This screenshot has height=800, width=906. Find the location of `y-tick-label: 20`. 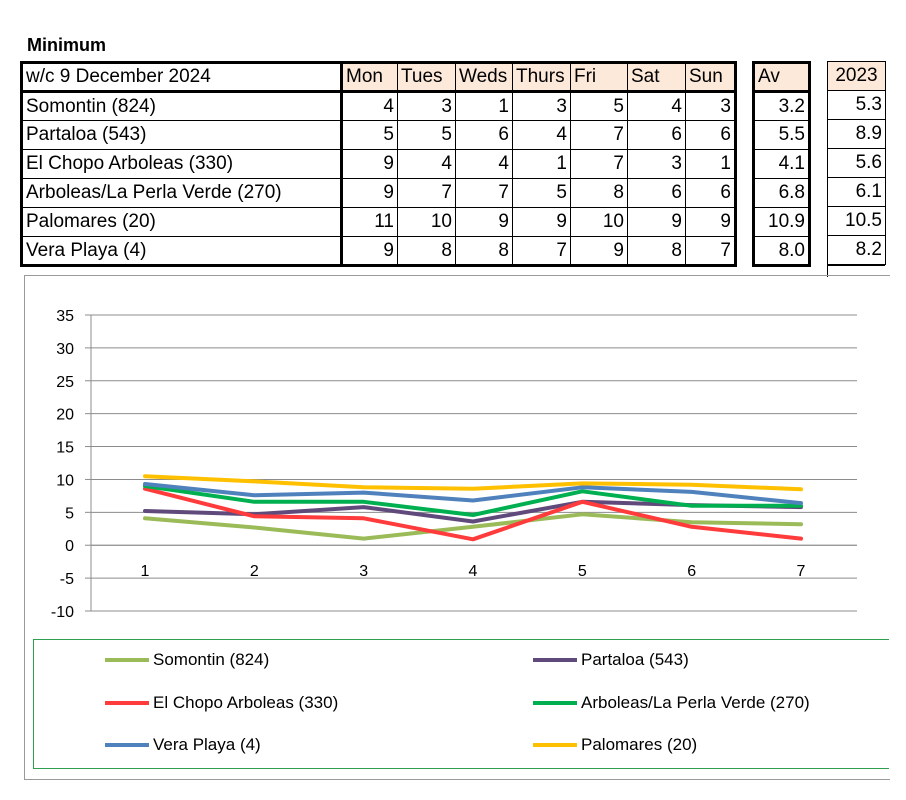

y-tick-label: 20 is located at coordinates (65, 415).